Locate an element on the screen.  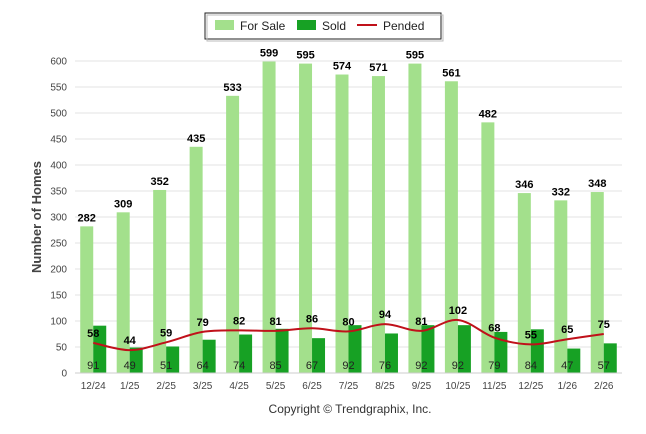
label-sold: 47 is located at coordinates (567, 366).